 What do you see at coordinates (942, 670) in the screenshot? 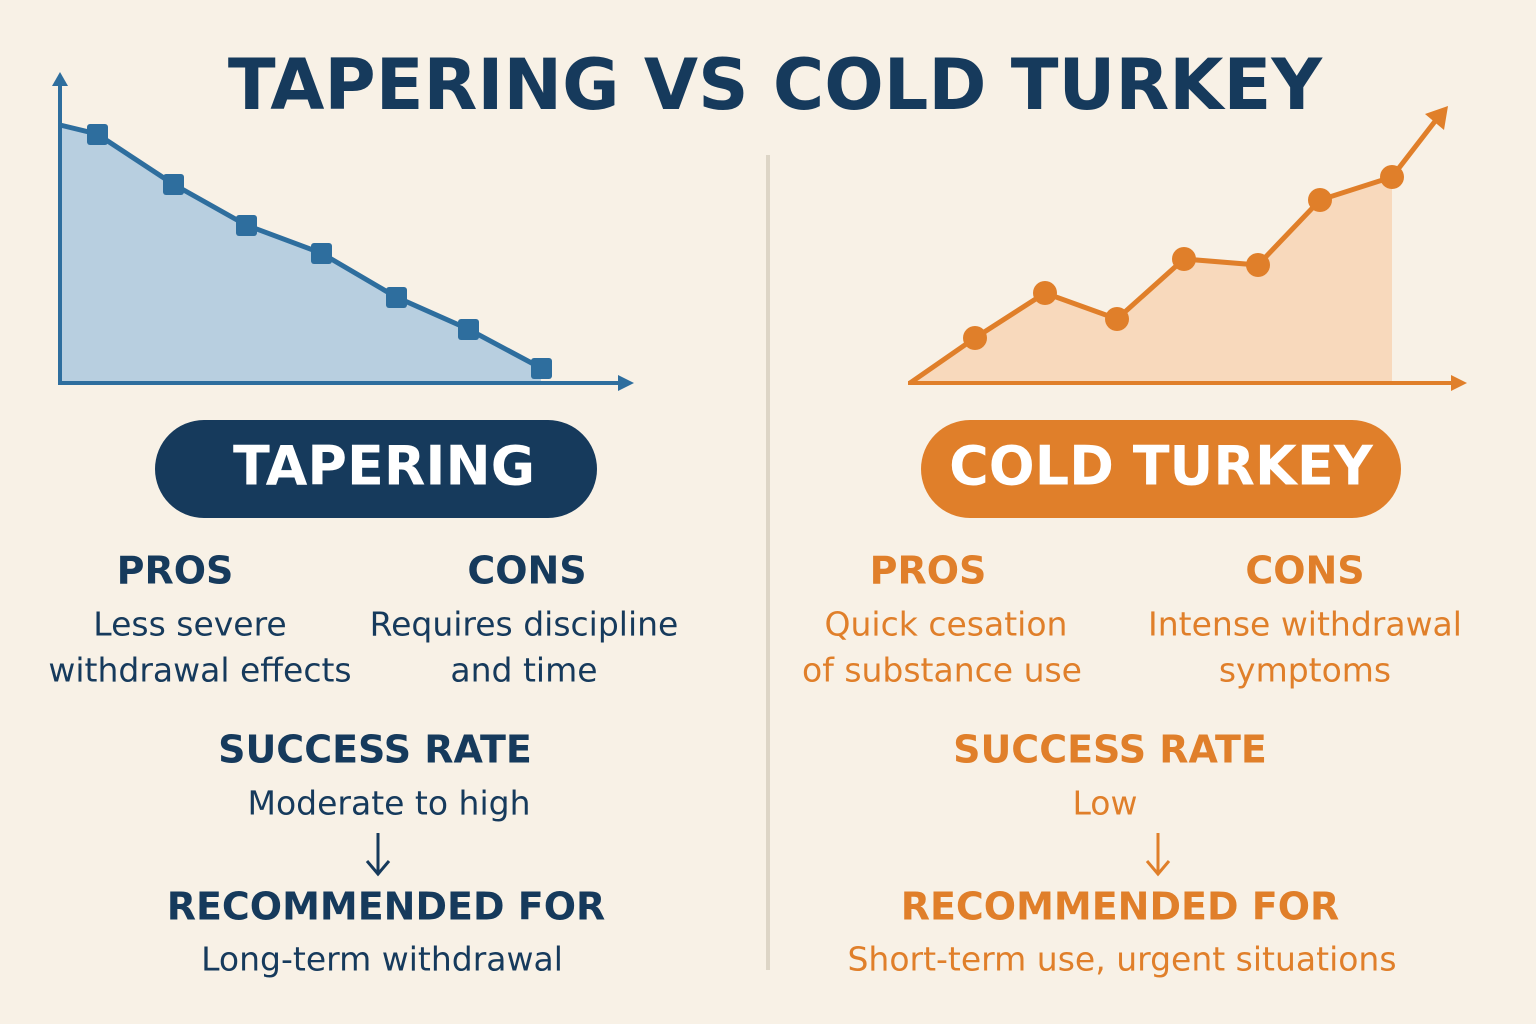
I see `pros-text: of substance use` at bounding box center [942, 670].